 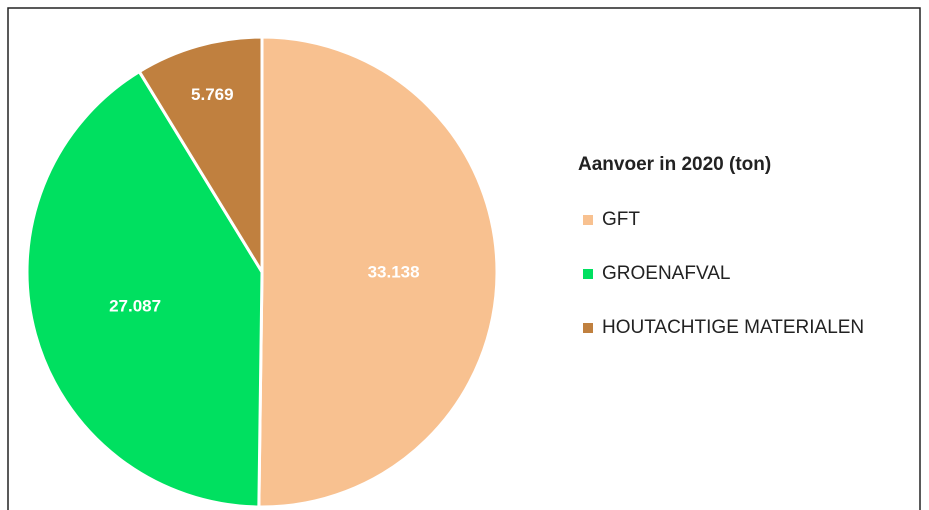 I want to click on pie-slice, so click(x=200, y=156).